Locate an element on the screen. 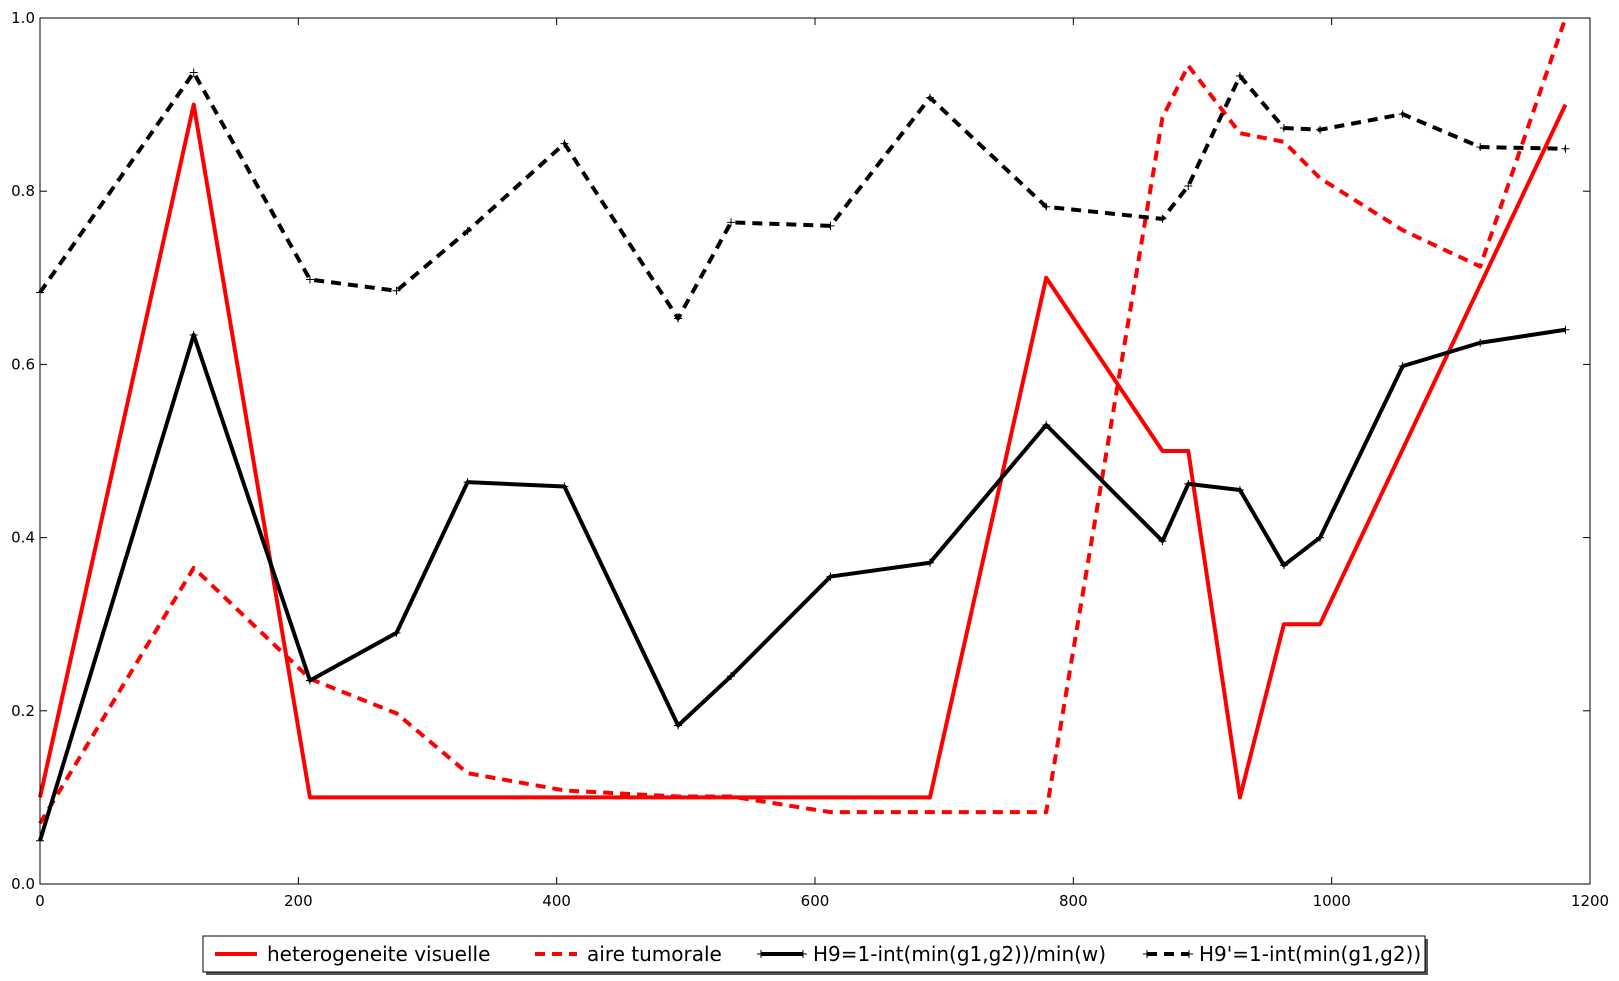 Image resolution: width=1619 pixels, height=981 pixels. legend-label: heterogeneite visuelle is located at coordinates (378, 954).